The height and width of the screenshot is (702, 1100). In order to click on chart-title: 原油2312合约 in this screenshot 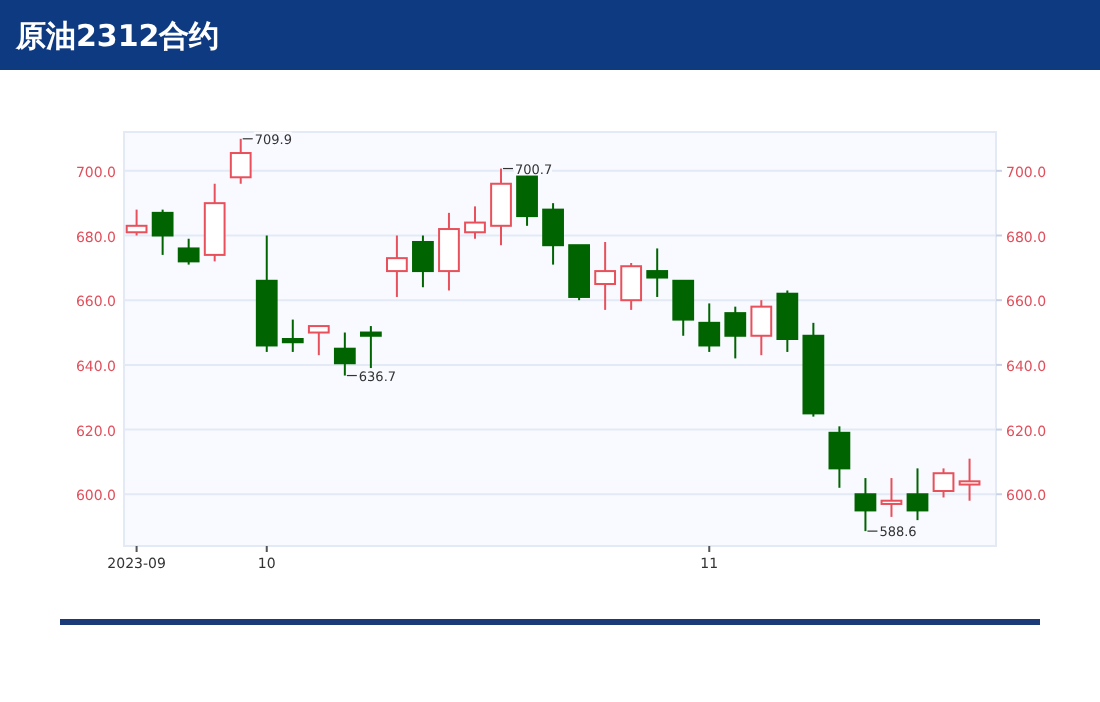, I will do `click(117, 36)`.